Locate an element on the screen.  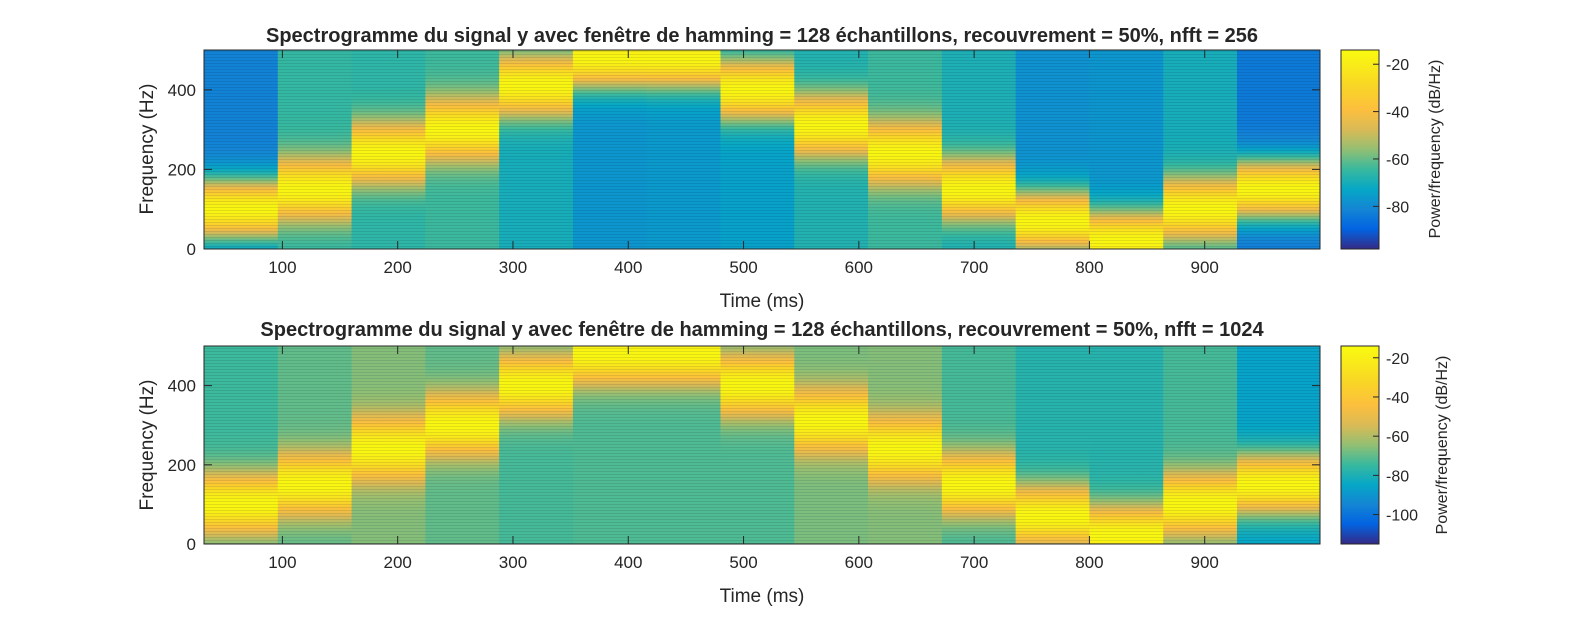
colorbar-ticks: -20 -40 -60 -80 is located at coordinates (1391, 136).